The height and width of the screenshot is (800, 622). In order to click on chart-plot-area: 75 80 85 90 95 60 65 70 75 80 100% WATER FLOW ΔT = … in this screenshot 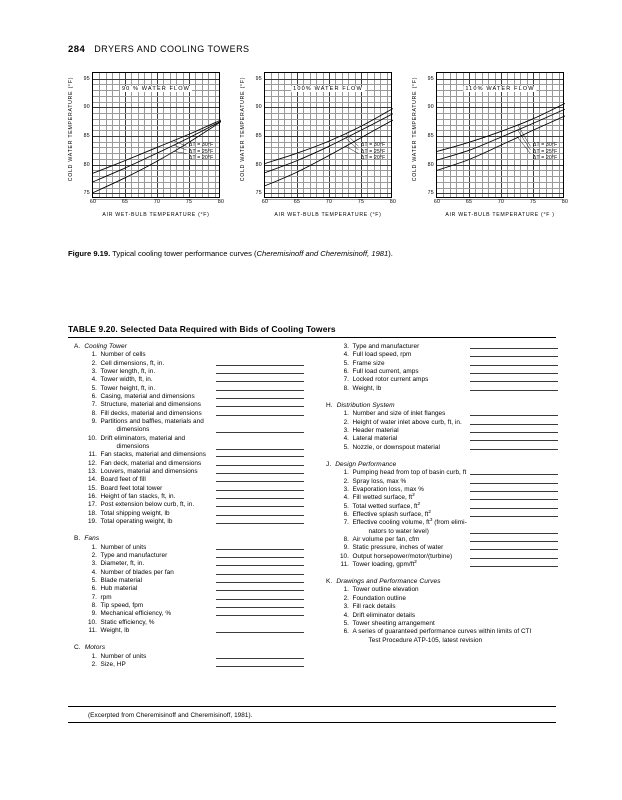, I will do `click(326, 138)`.